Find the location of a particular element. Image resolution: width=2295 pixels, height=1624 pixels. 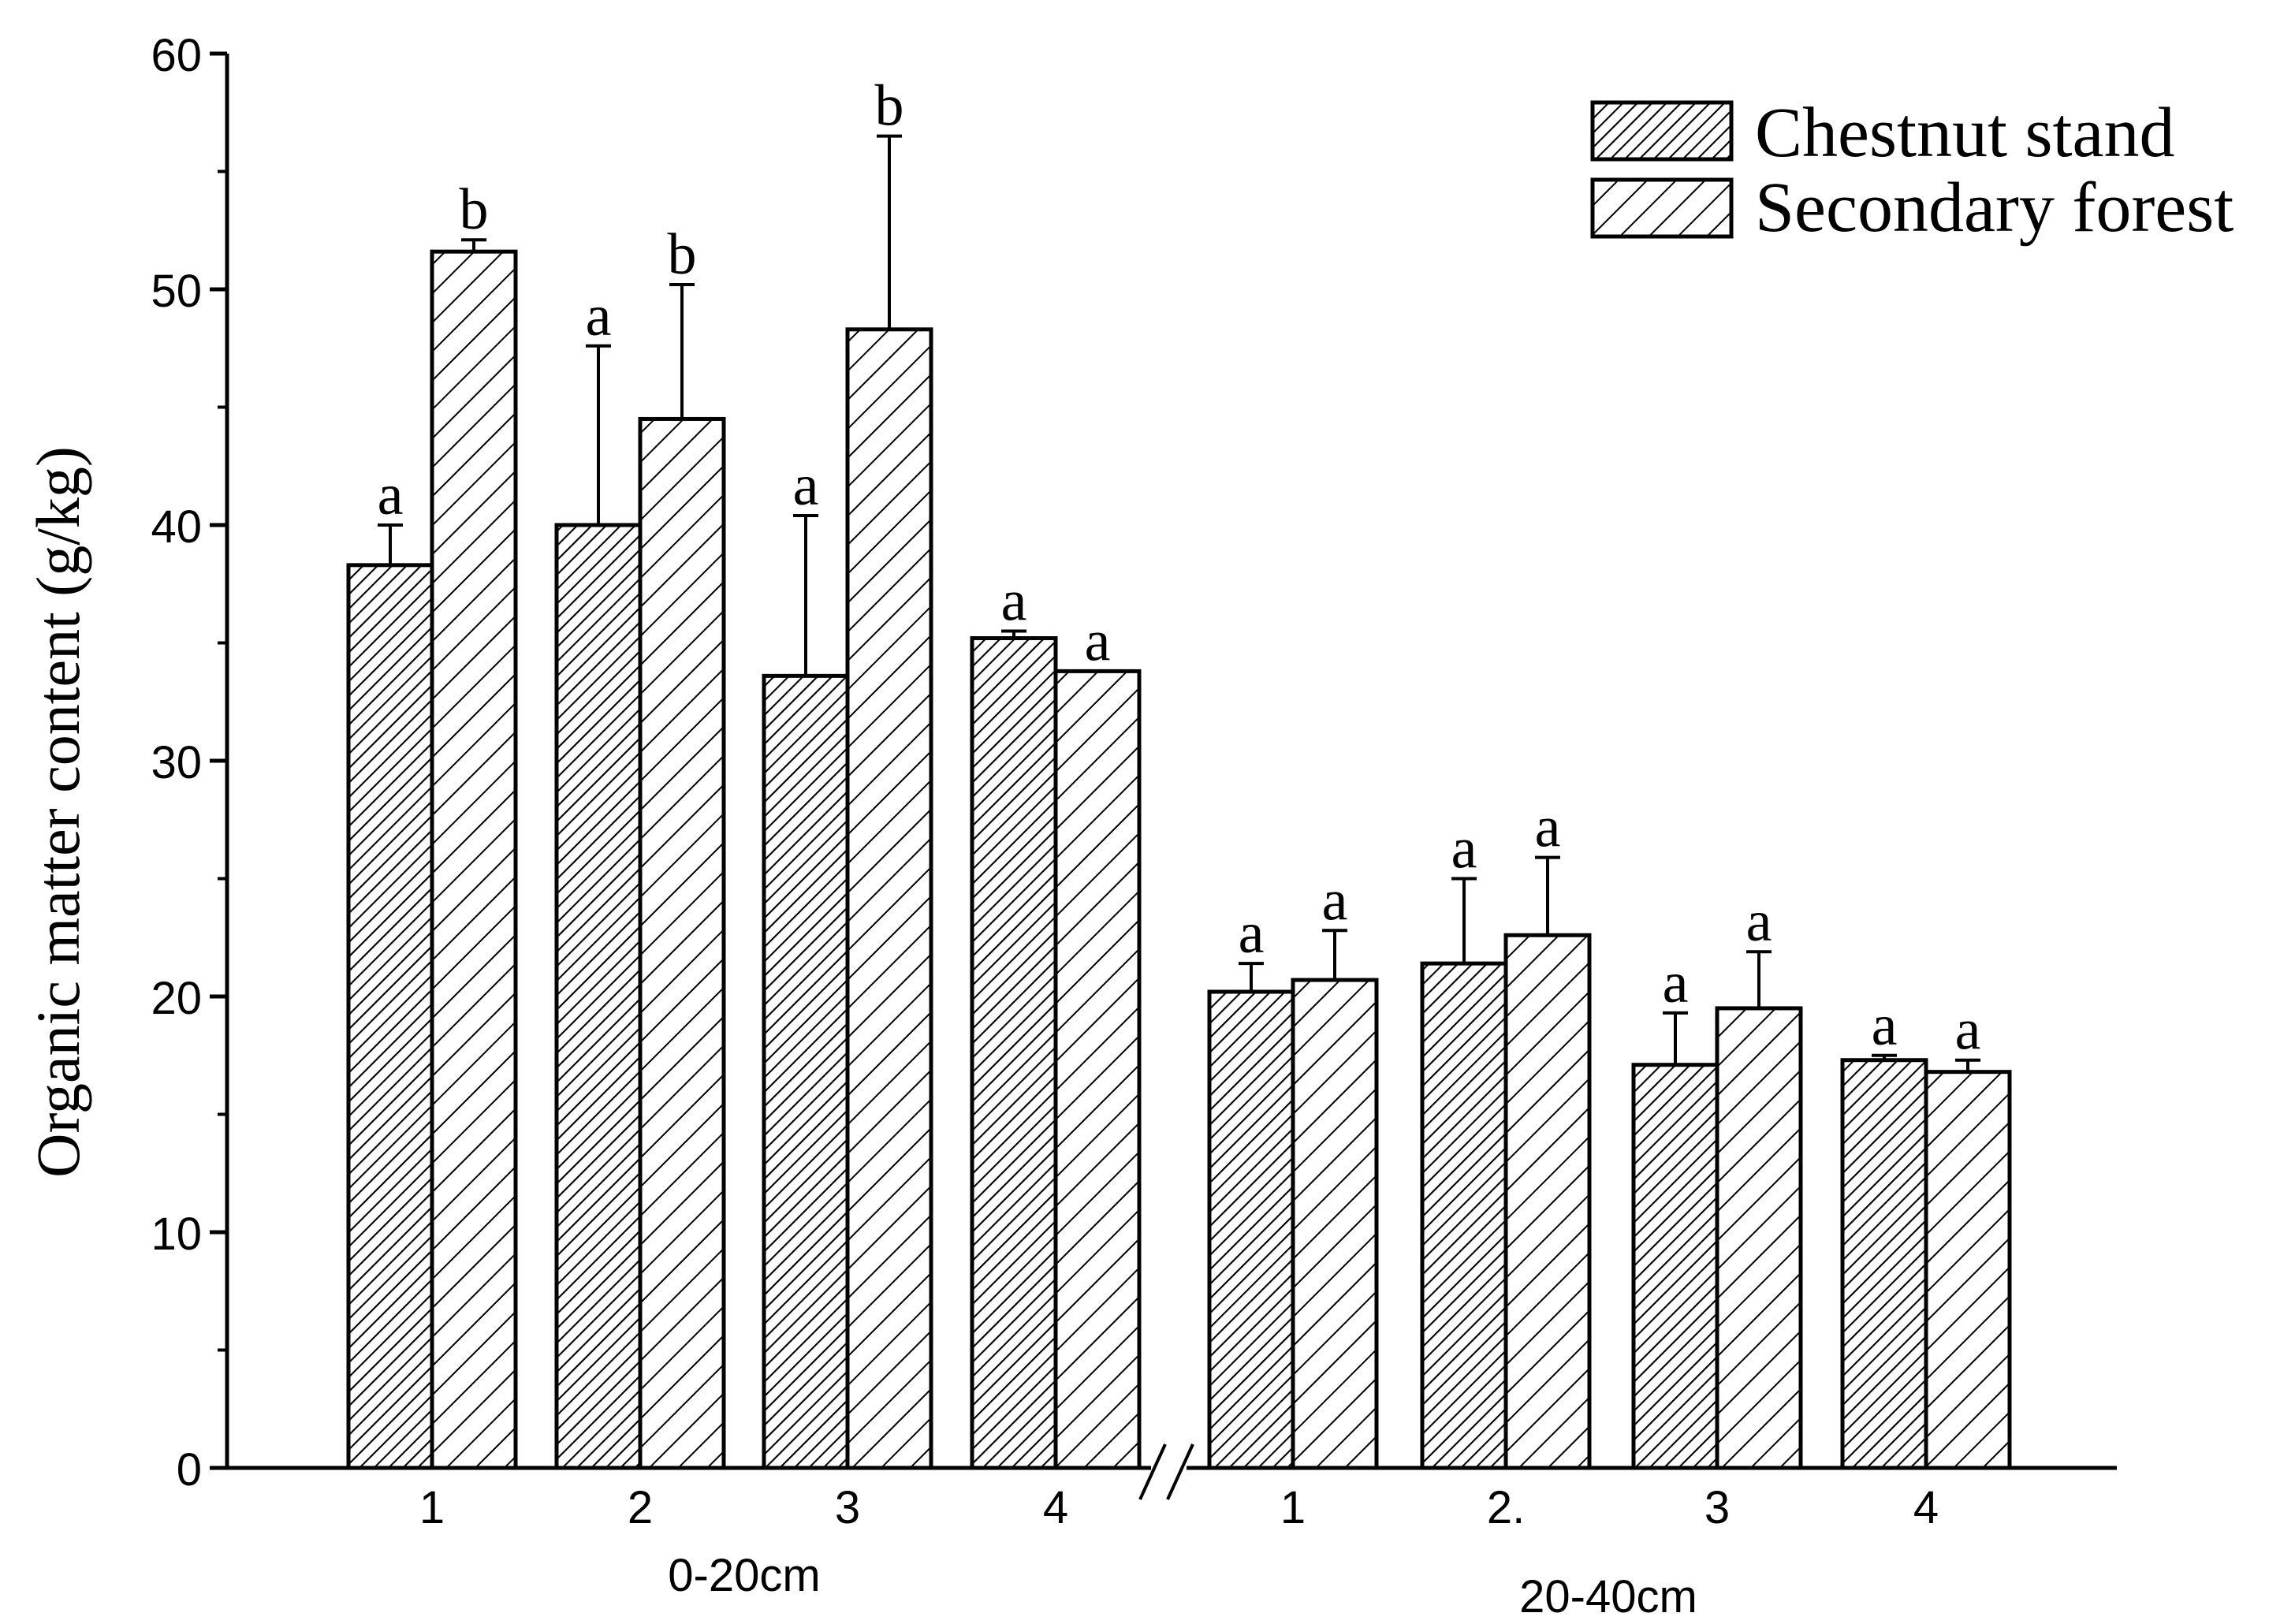

y-tick-label: 10 is located at coordinates (176, 1234).